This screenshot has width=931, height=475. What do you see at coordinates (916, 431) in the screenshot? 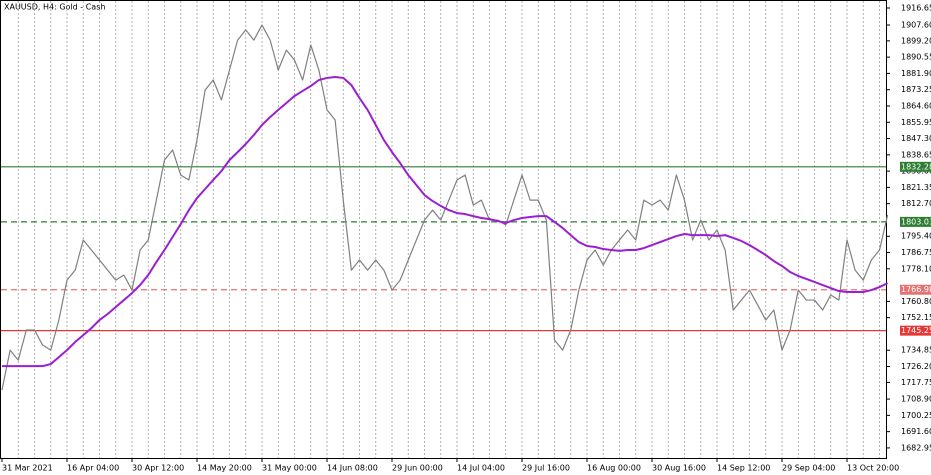
I see `y-tick-label: 1691.60` at bounding box center [916, 431].